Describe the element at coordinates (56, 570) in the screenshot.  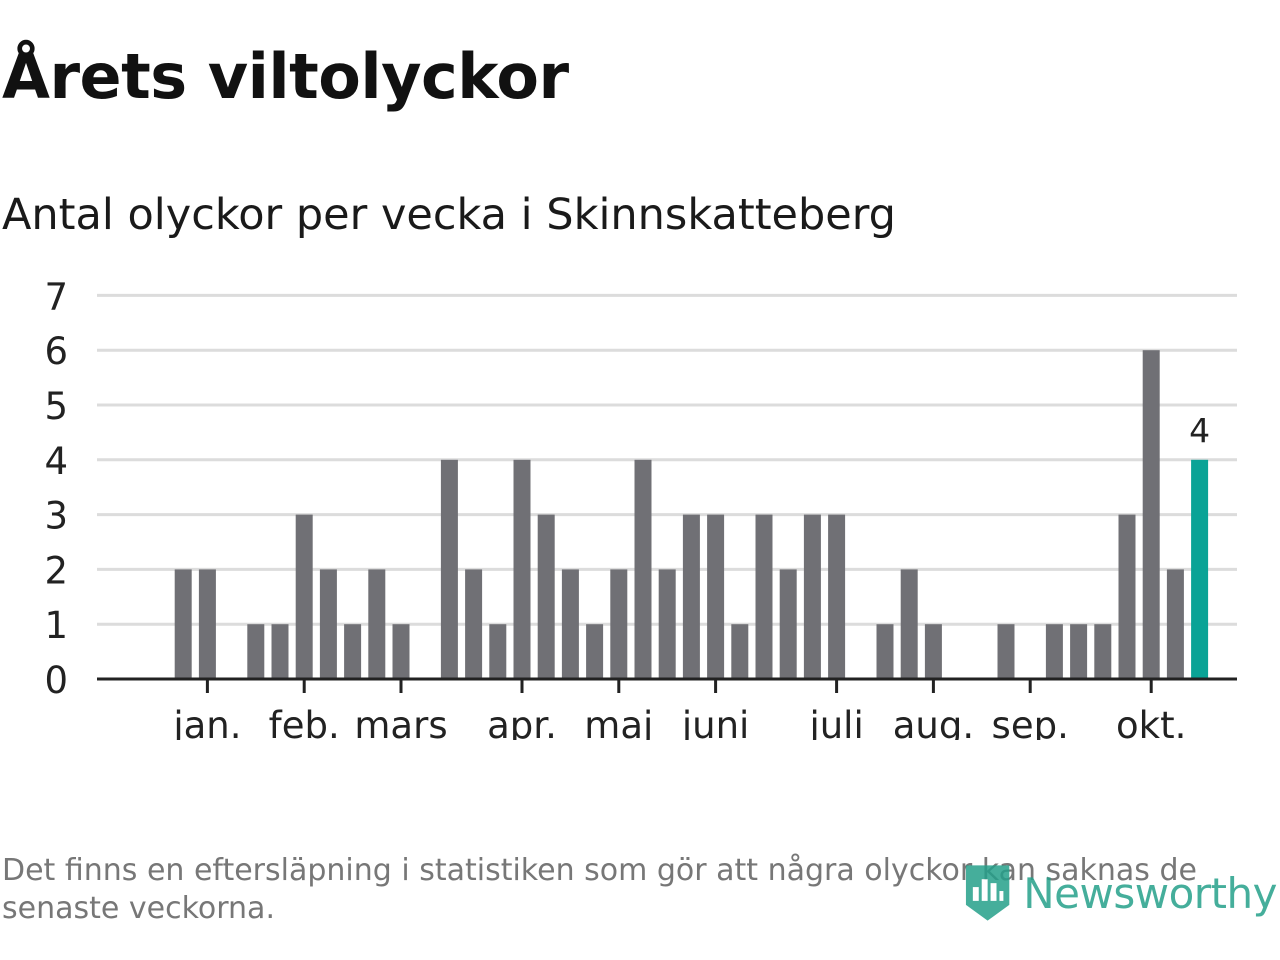
I see `y-tick-label: 2` at that location.